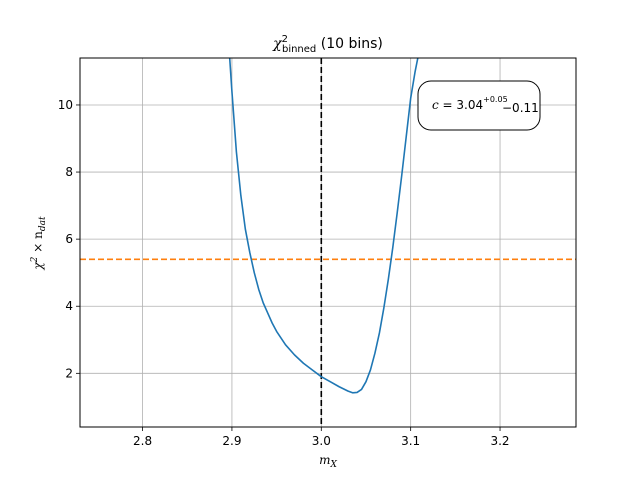 The image size is (640, 480). I want to click on annotation-text: c = 3.04+0.05, so click(470, 103).